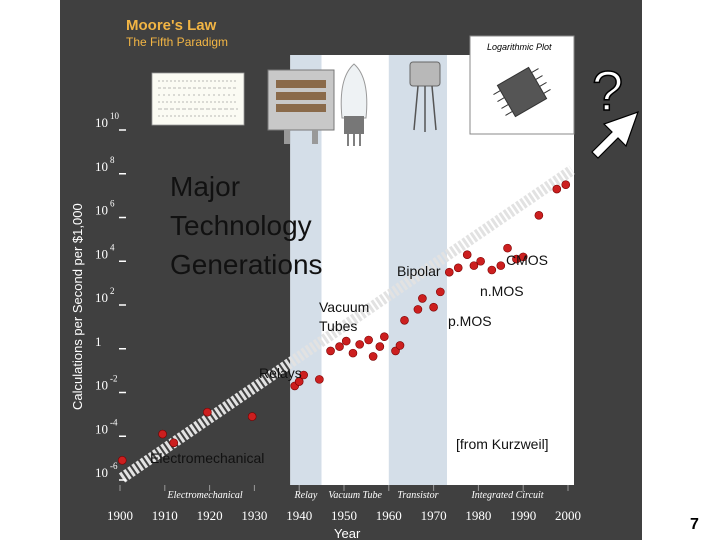 The height and width of the screenshot is (540, 720). Describe the element at coordinates (425, 96) in the screenshot. I see `transistor-image` at that location.